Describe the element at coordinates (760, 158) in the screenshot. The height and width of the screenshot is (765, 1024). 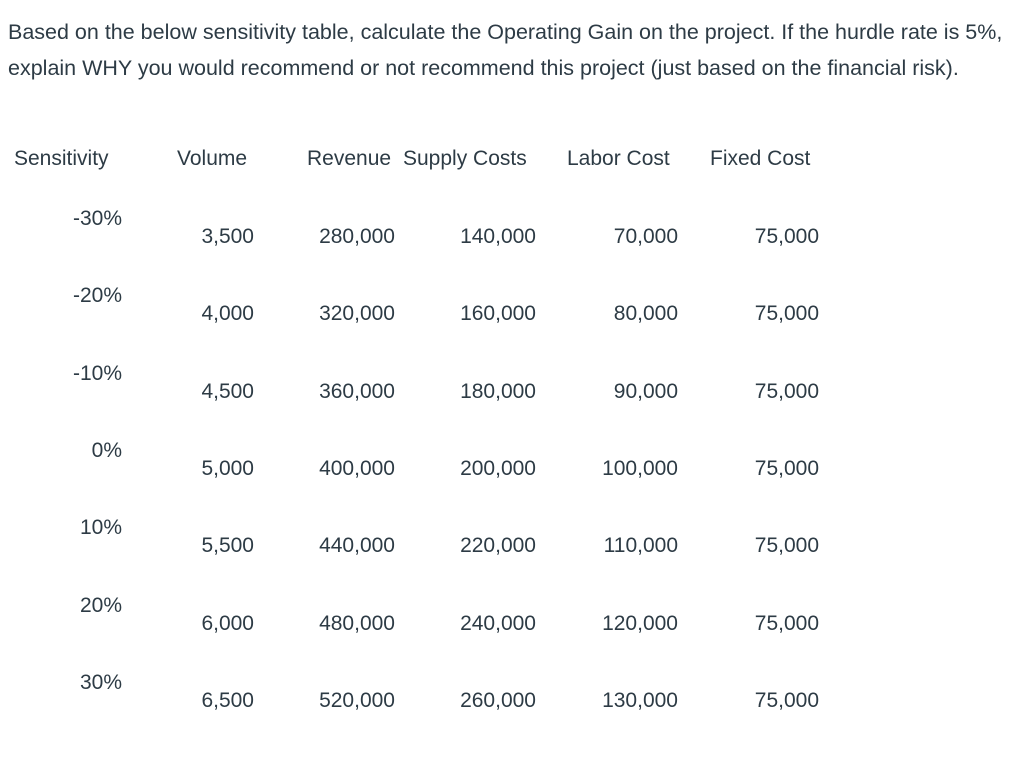
I see `header-fixed-cost: Fixed Cost` at that location.